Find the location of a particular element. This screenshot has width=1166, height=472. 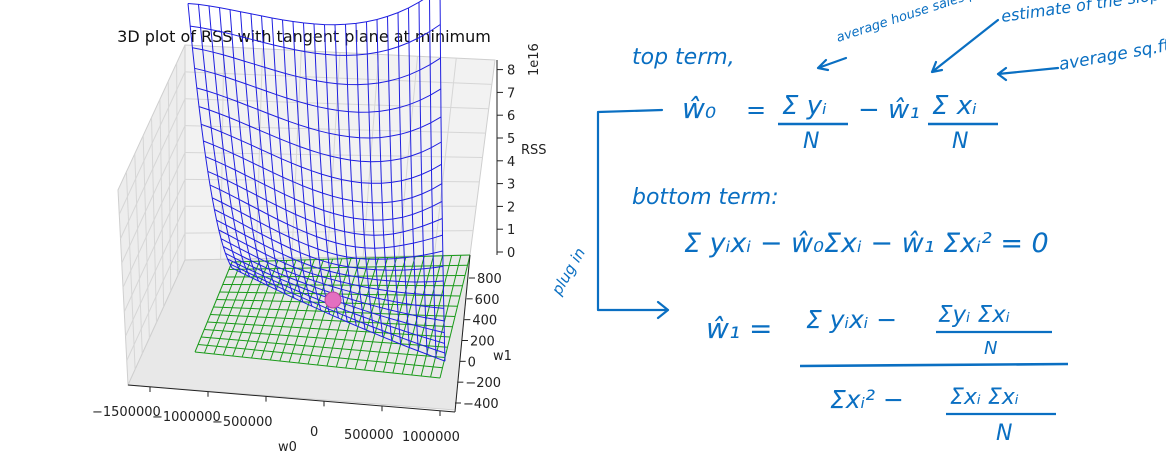

minus-w1: − ŵ₁ is located at coordinates (889, 110).